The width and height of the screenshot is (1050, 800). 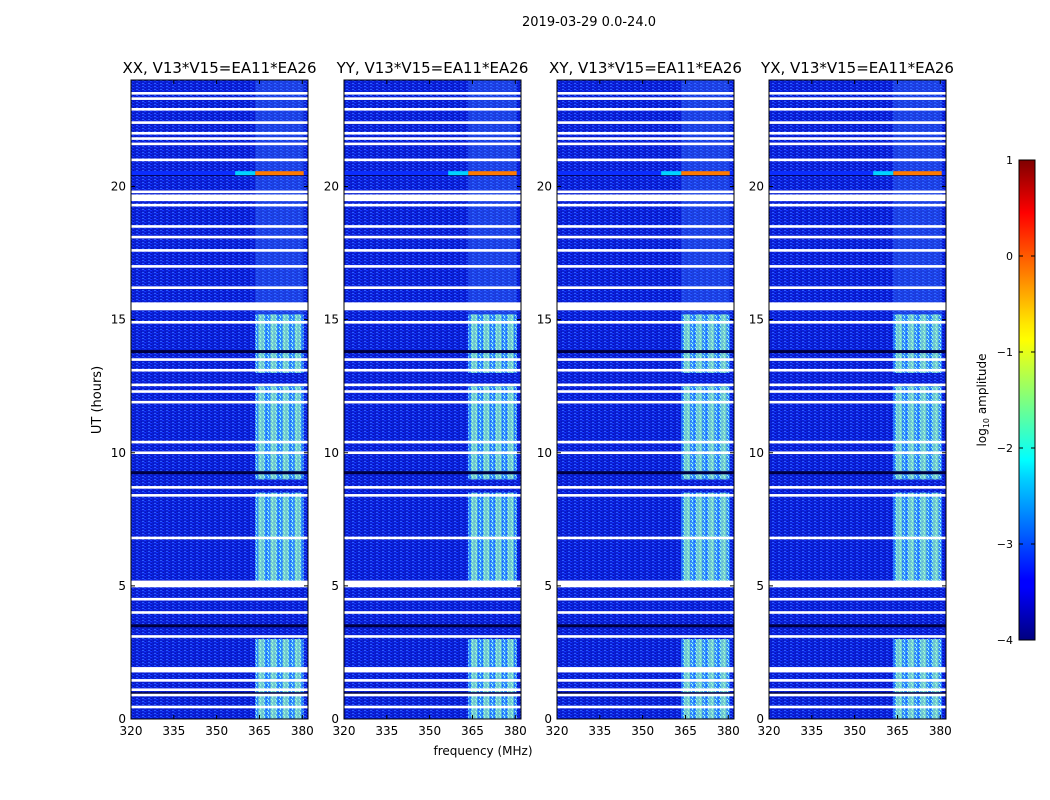 What do you see at coordinates (219, 68) in the screenshot?
I see `panel-title: XX, V13*V15=EA11*EA26` at bounding box center [219, 68].